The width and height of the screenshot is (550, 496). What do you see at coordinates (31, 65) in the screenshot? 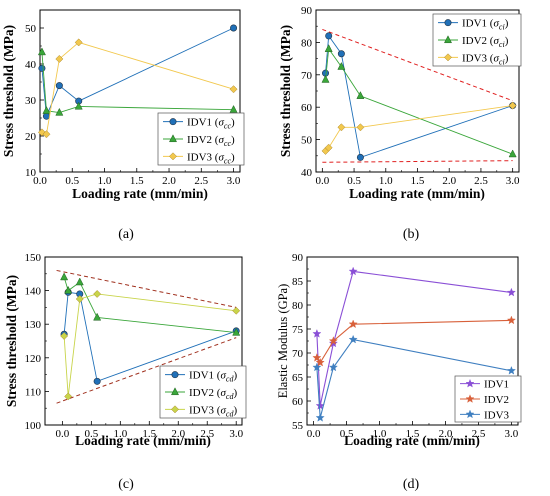
I see `y-tick-label: 40` at bounding box center [31, 65].